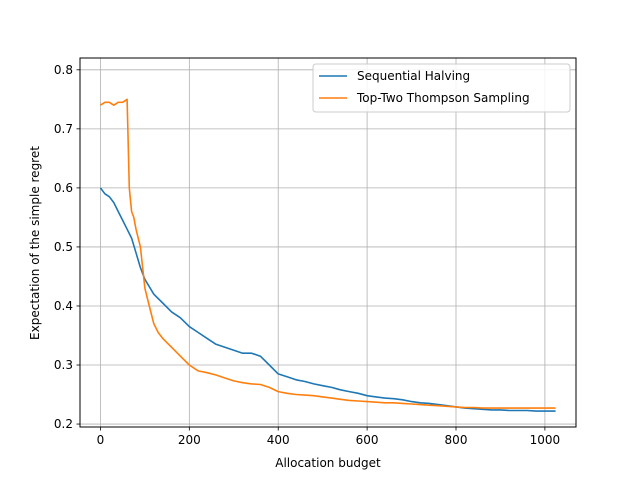 This screenshot has height=480, width=640. What do you see at coordinates (63, 129) in the screenshot?
I see `y-tick-label: 0.7` at bounding box center [63, 129].